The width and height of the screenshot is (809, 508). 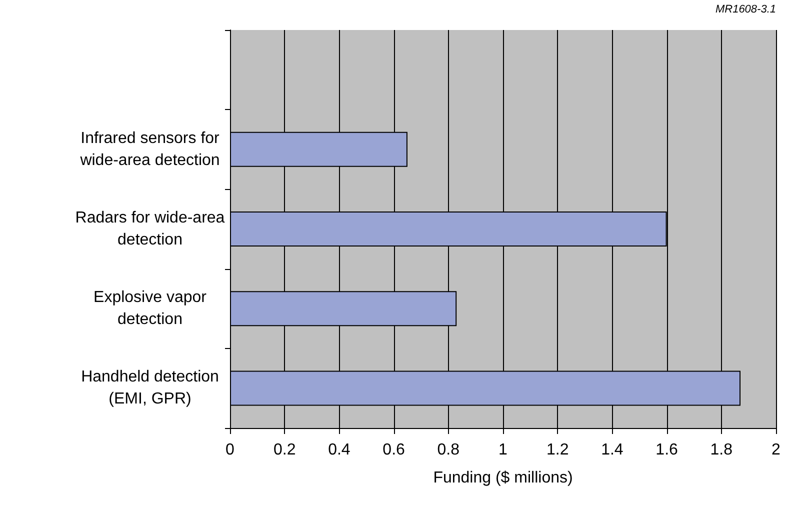 What do you see at coordinates (612, 450) in the screenshot?
I see `x-tick-label: 1.4` at bounding box center [612, 450].